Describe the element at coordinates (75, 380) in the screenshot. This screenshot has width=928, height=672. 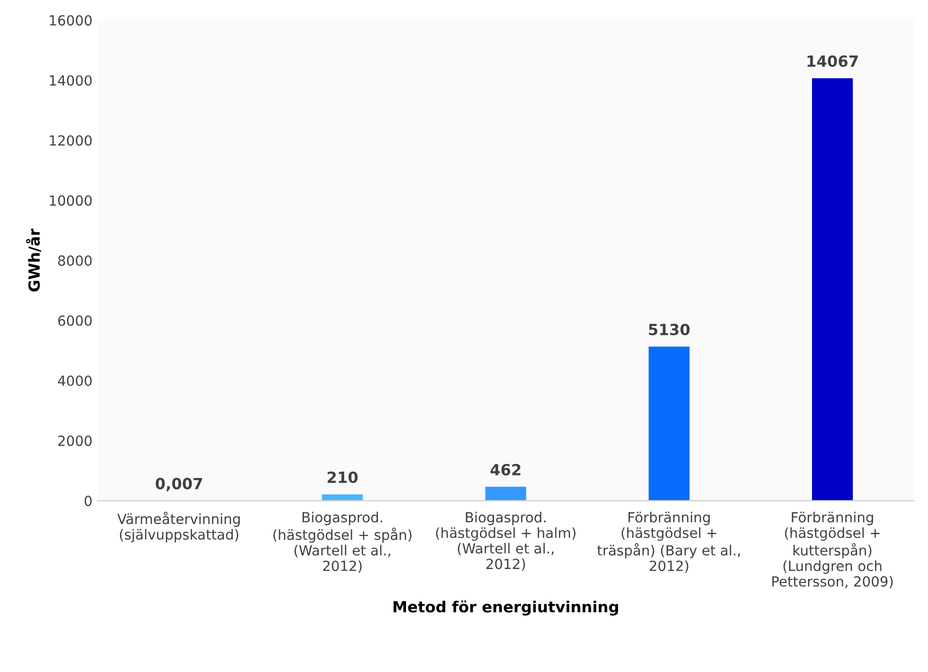
I see `y-tick-label: 4000` at that location.